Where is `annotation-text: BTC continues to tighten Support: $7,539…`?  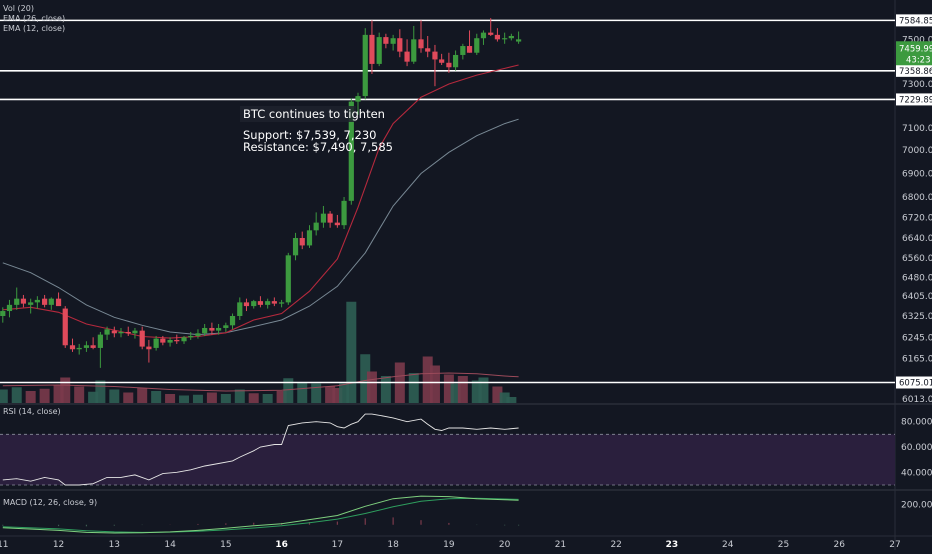
annotation-text: BTC continues to tighten Support: $7,539… is located at coordinates (316, 130).